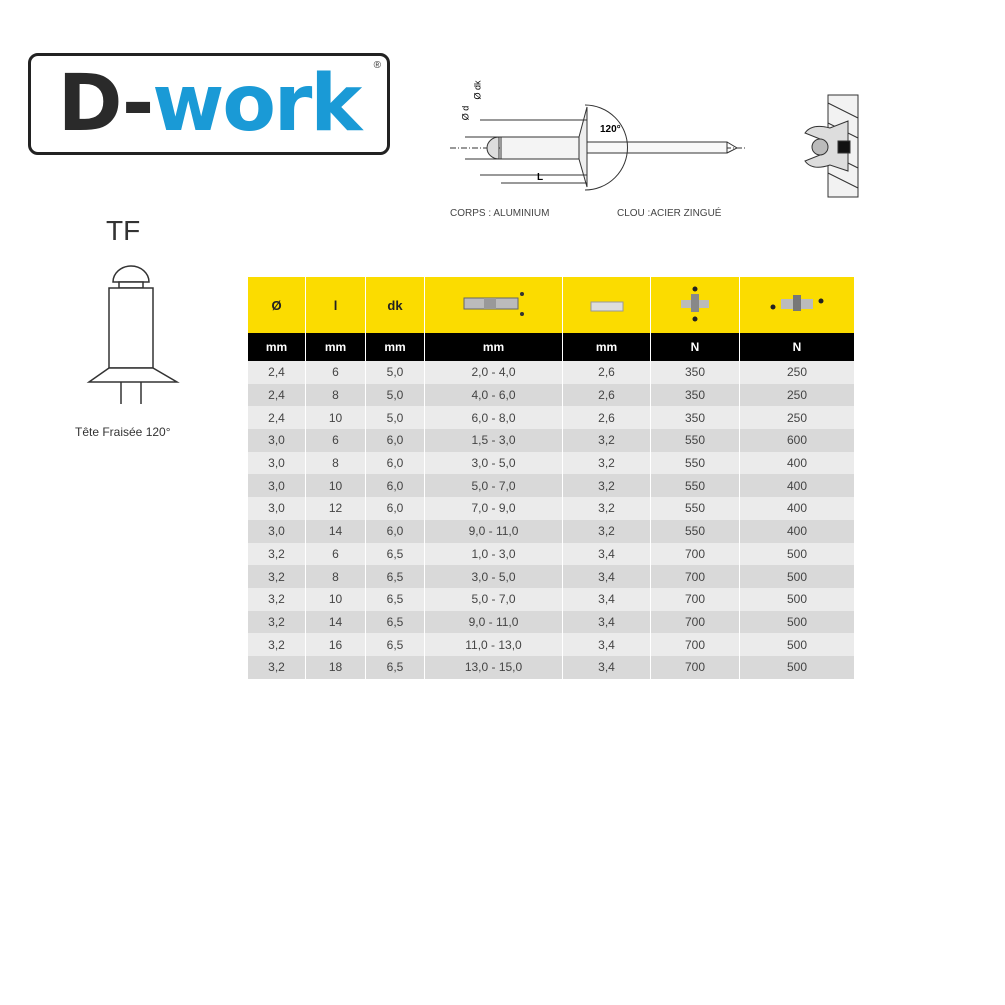 Image resolution: width=1005 pixels, height=1005 pixels. I want to click on header-head-diameter: dk, so click(395, 305).